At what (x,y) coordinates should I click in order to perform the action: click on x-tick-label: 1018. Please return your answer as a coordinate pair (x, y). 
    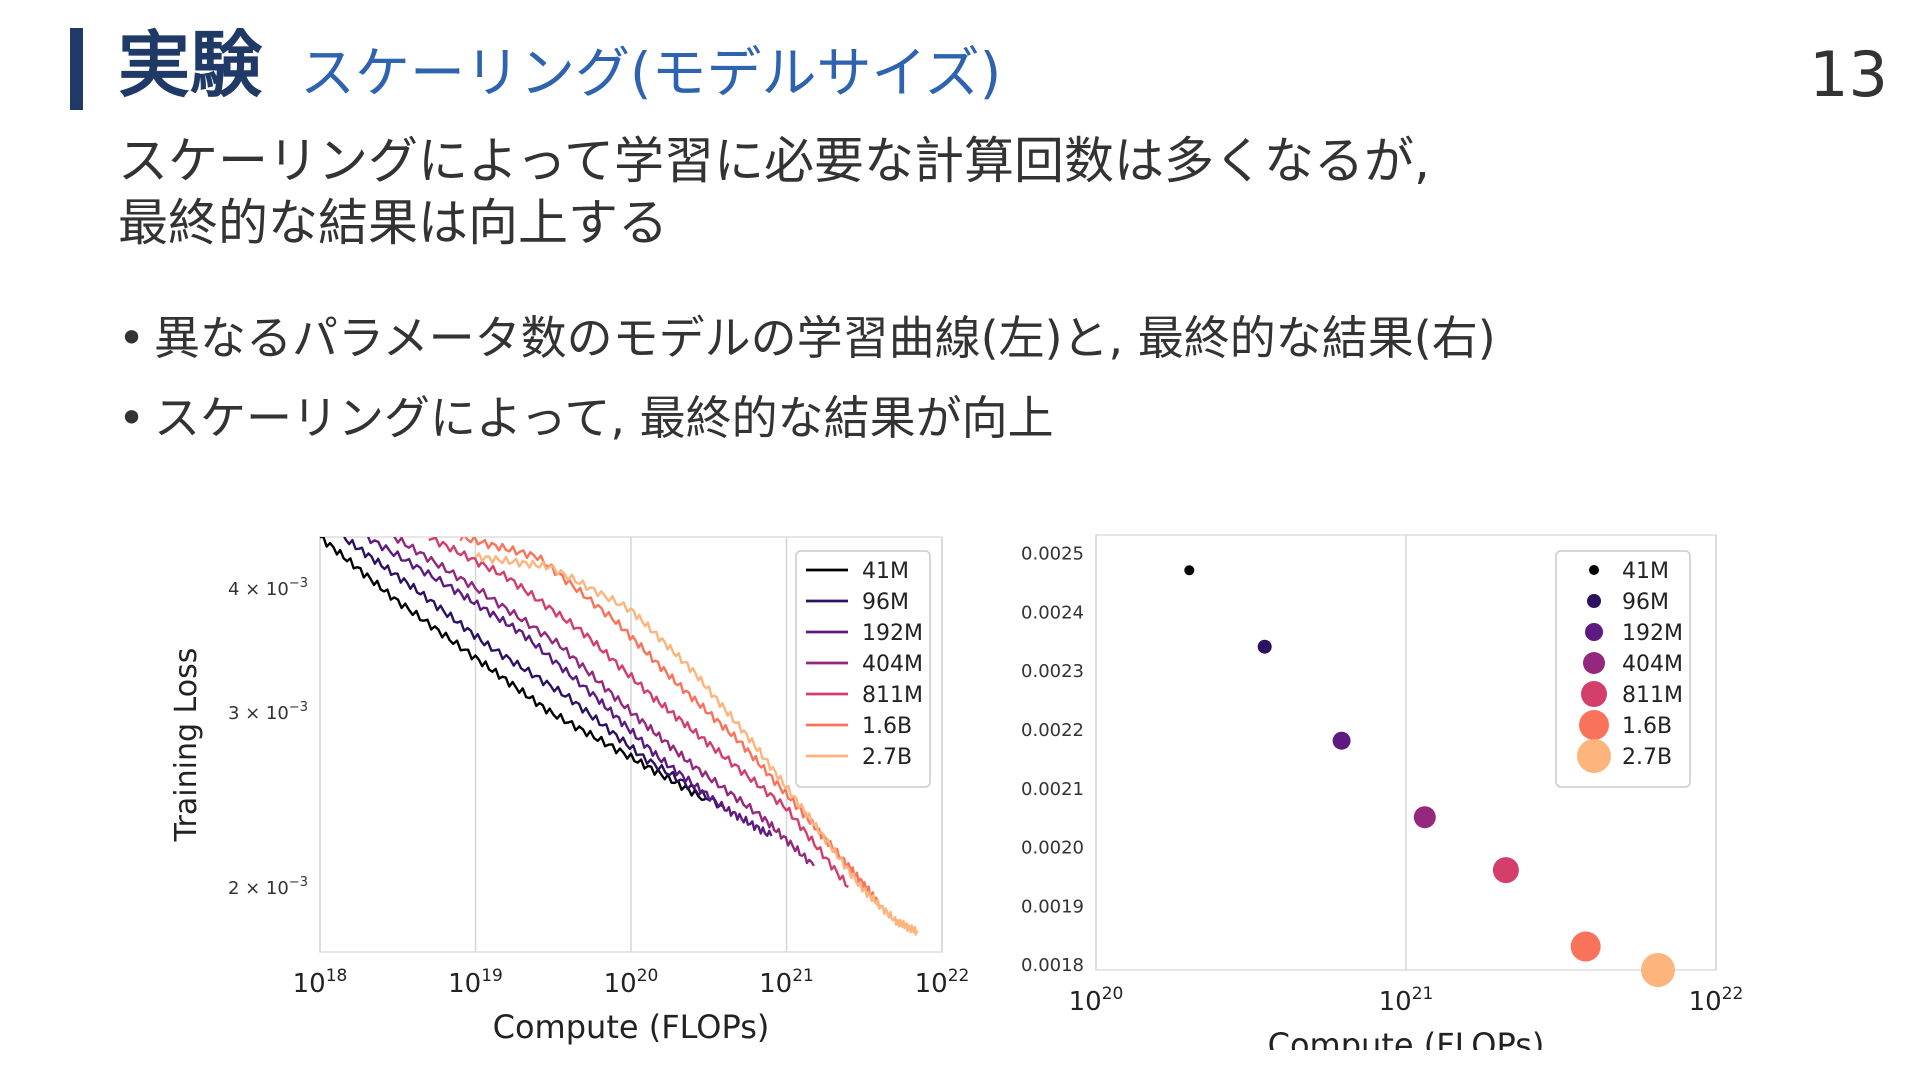
    Looking at the image, I should click on (320, 982).